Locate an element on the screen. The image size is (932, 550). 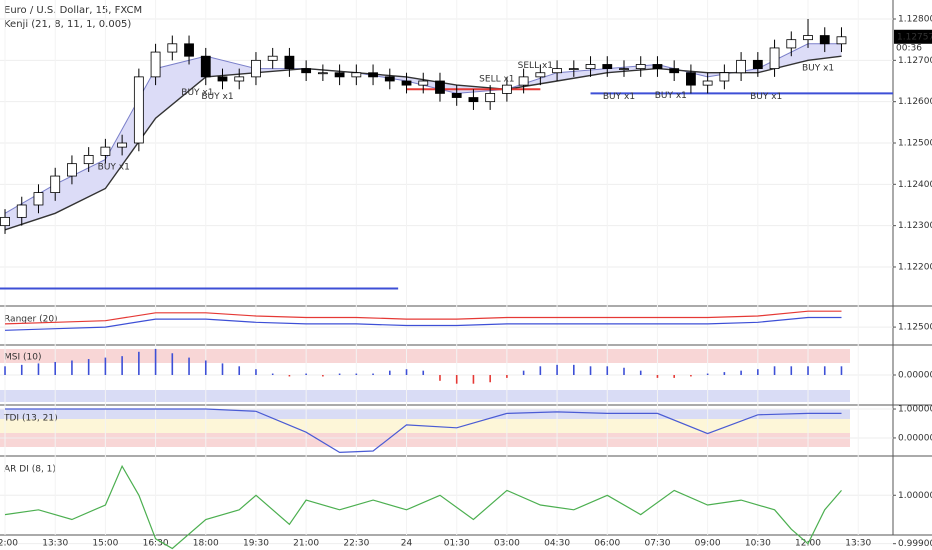
x-tick-label: 03:00 is located at coordinates (507, 544).